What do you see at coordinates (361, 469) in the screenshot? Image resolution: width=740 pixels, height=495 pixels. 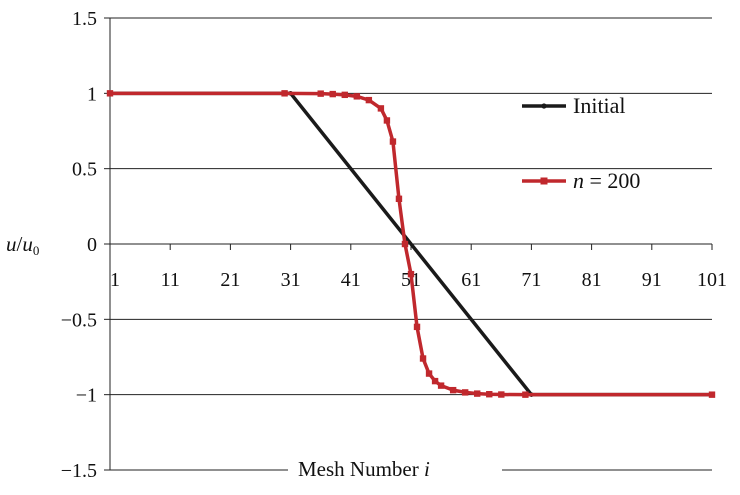 I see `x-axis-title-text: Mesh Number` at bounding box center [361, 469].